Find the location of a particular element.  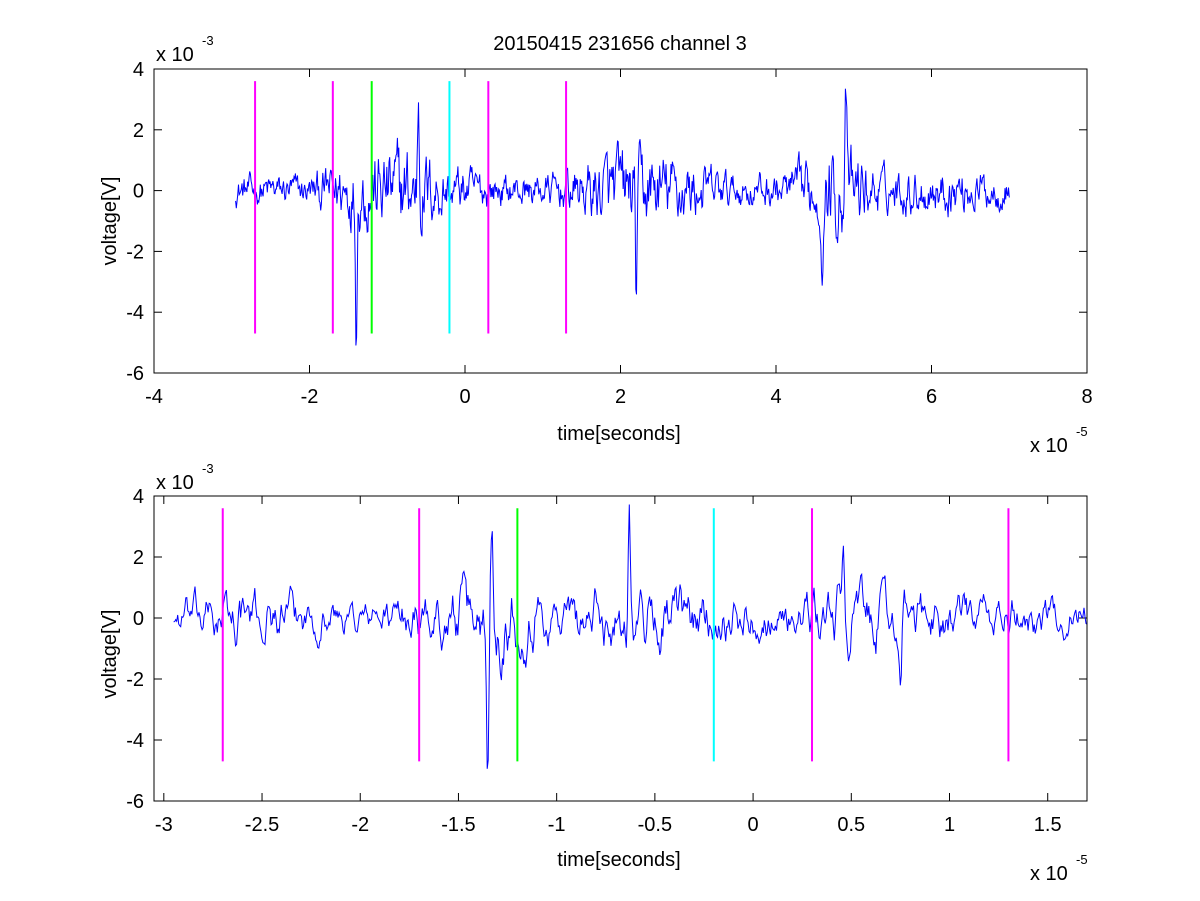

x-tick-label: 6 is located at coordinates (931, 397).